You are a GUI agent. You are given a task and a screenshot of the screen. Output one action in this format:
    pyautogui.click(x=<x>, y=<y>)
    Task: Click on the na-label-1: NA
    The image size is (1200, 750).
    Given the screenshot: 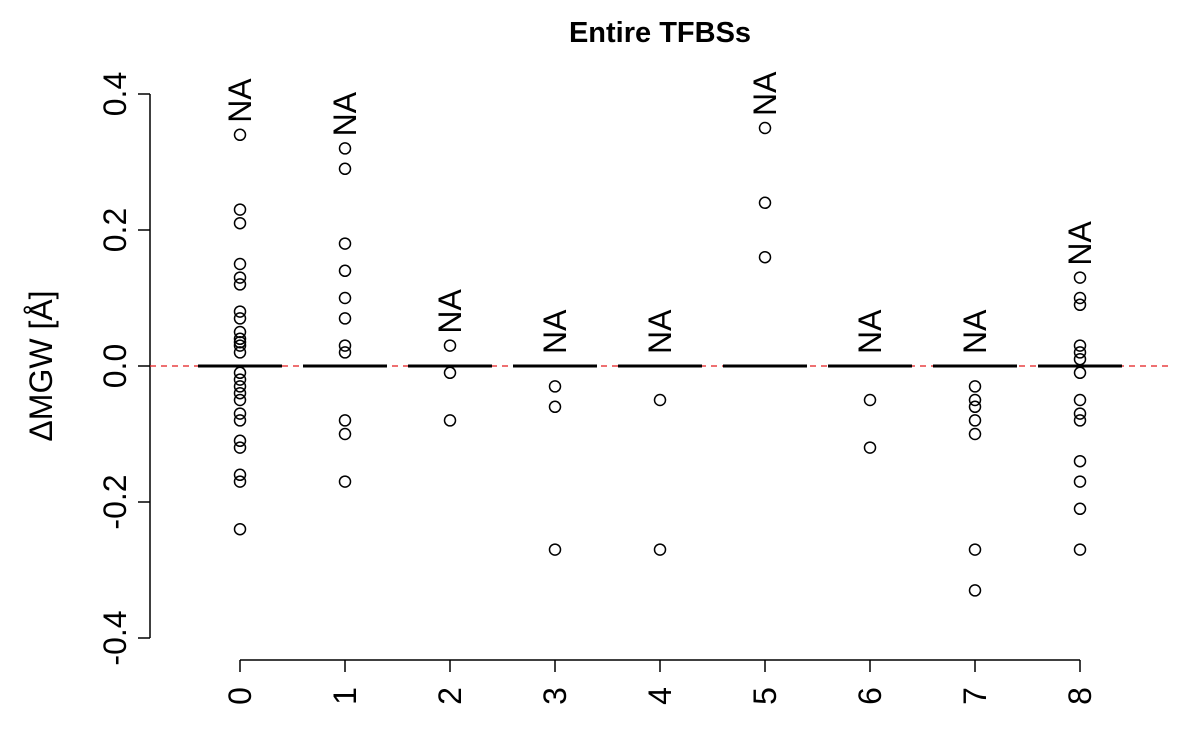 What is the action you would take?
    pyautogui.click(x=345, y=113)
    